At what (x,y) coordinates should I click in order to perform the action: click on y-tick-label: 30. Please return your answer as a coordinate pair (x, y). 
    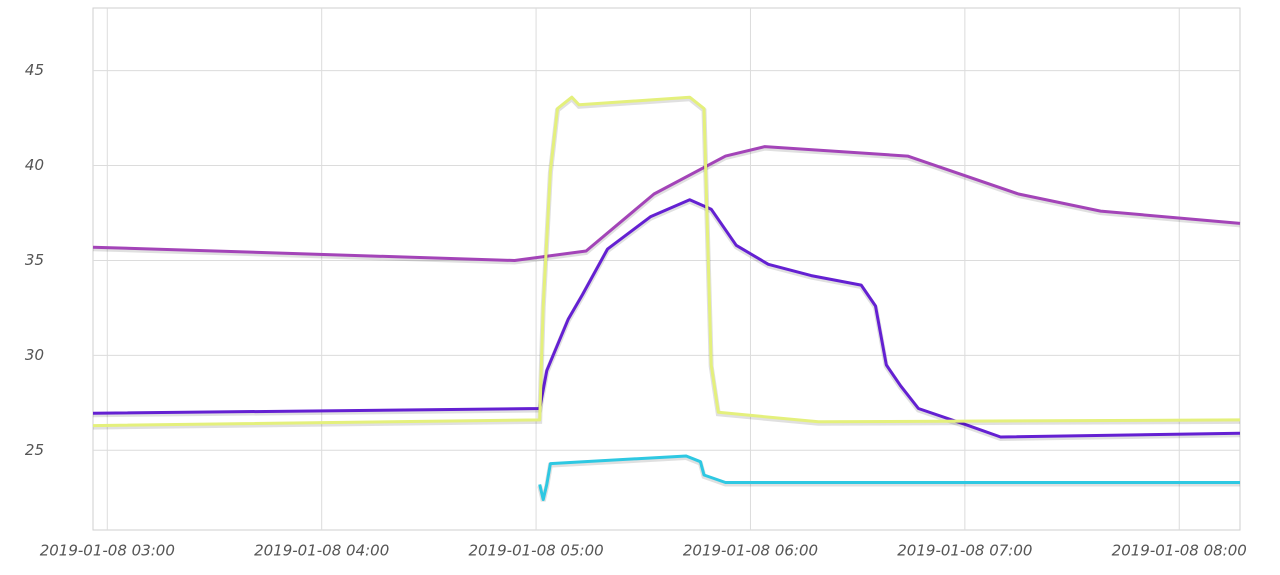
    Looking at the image, I should click on (34, 355).